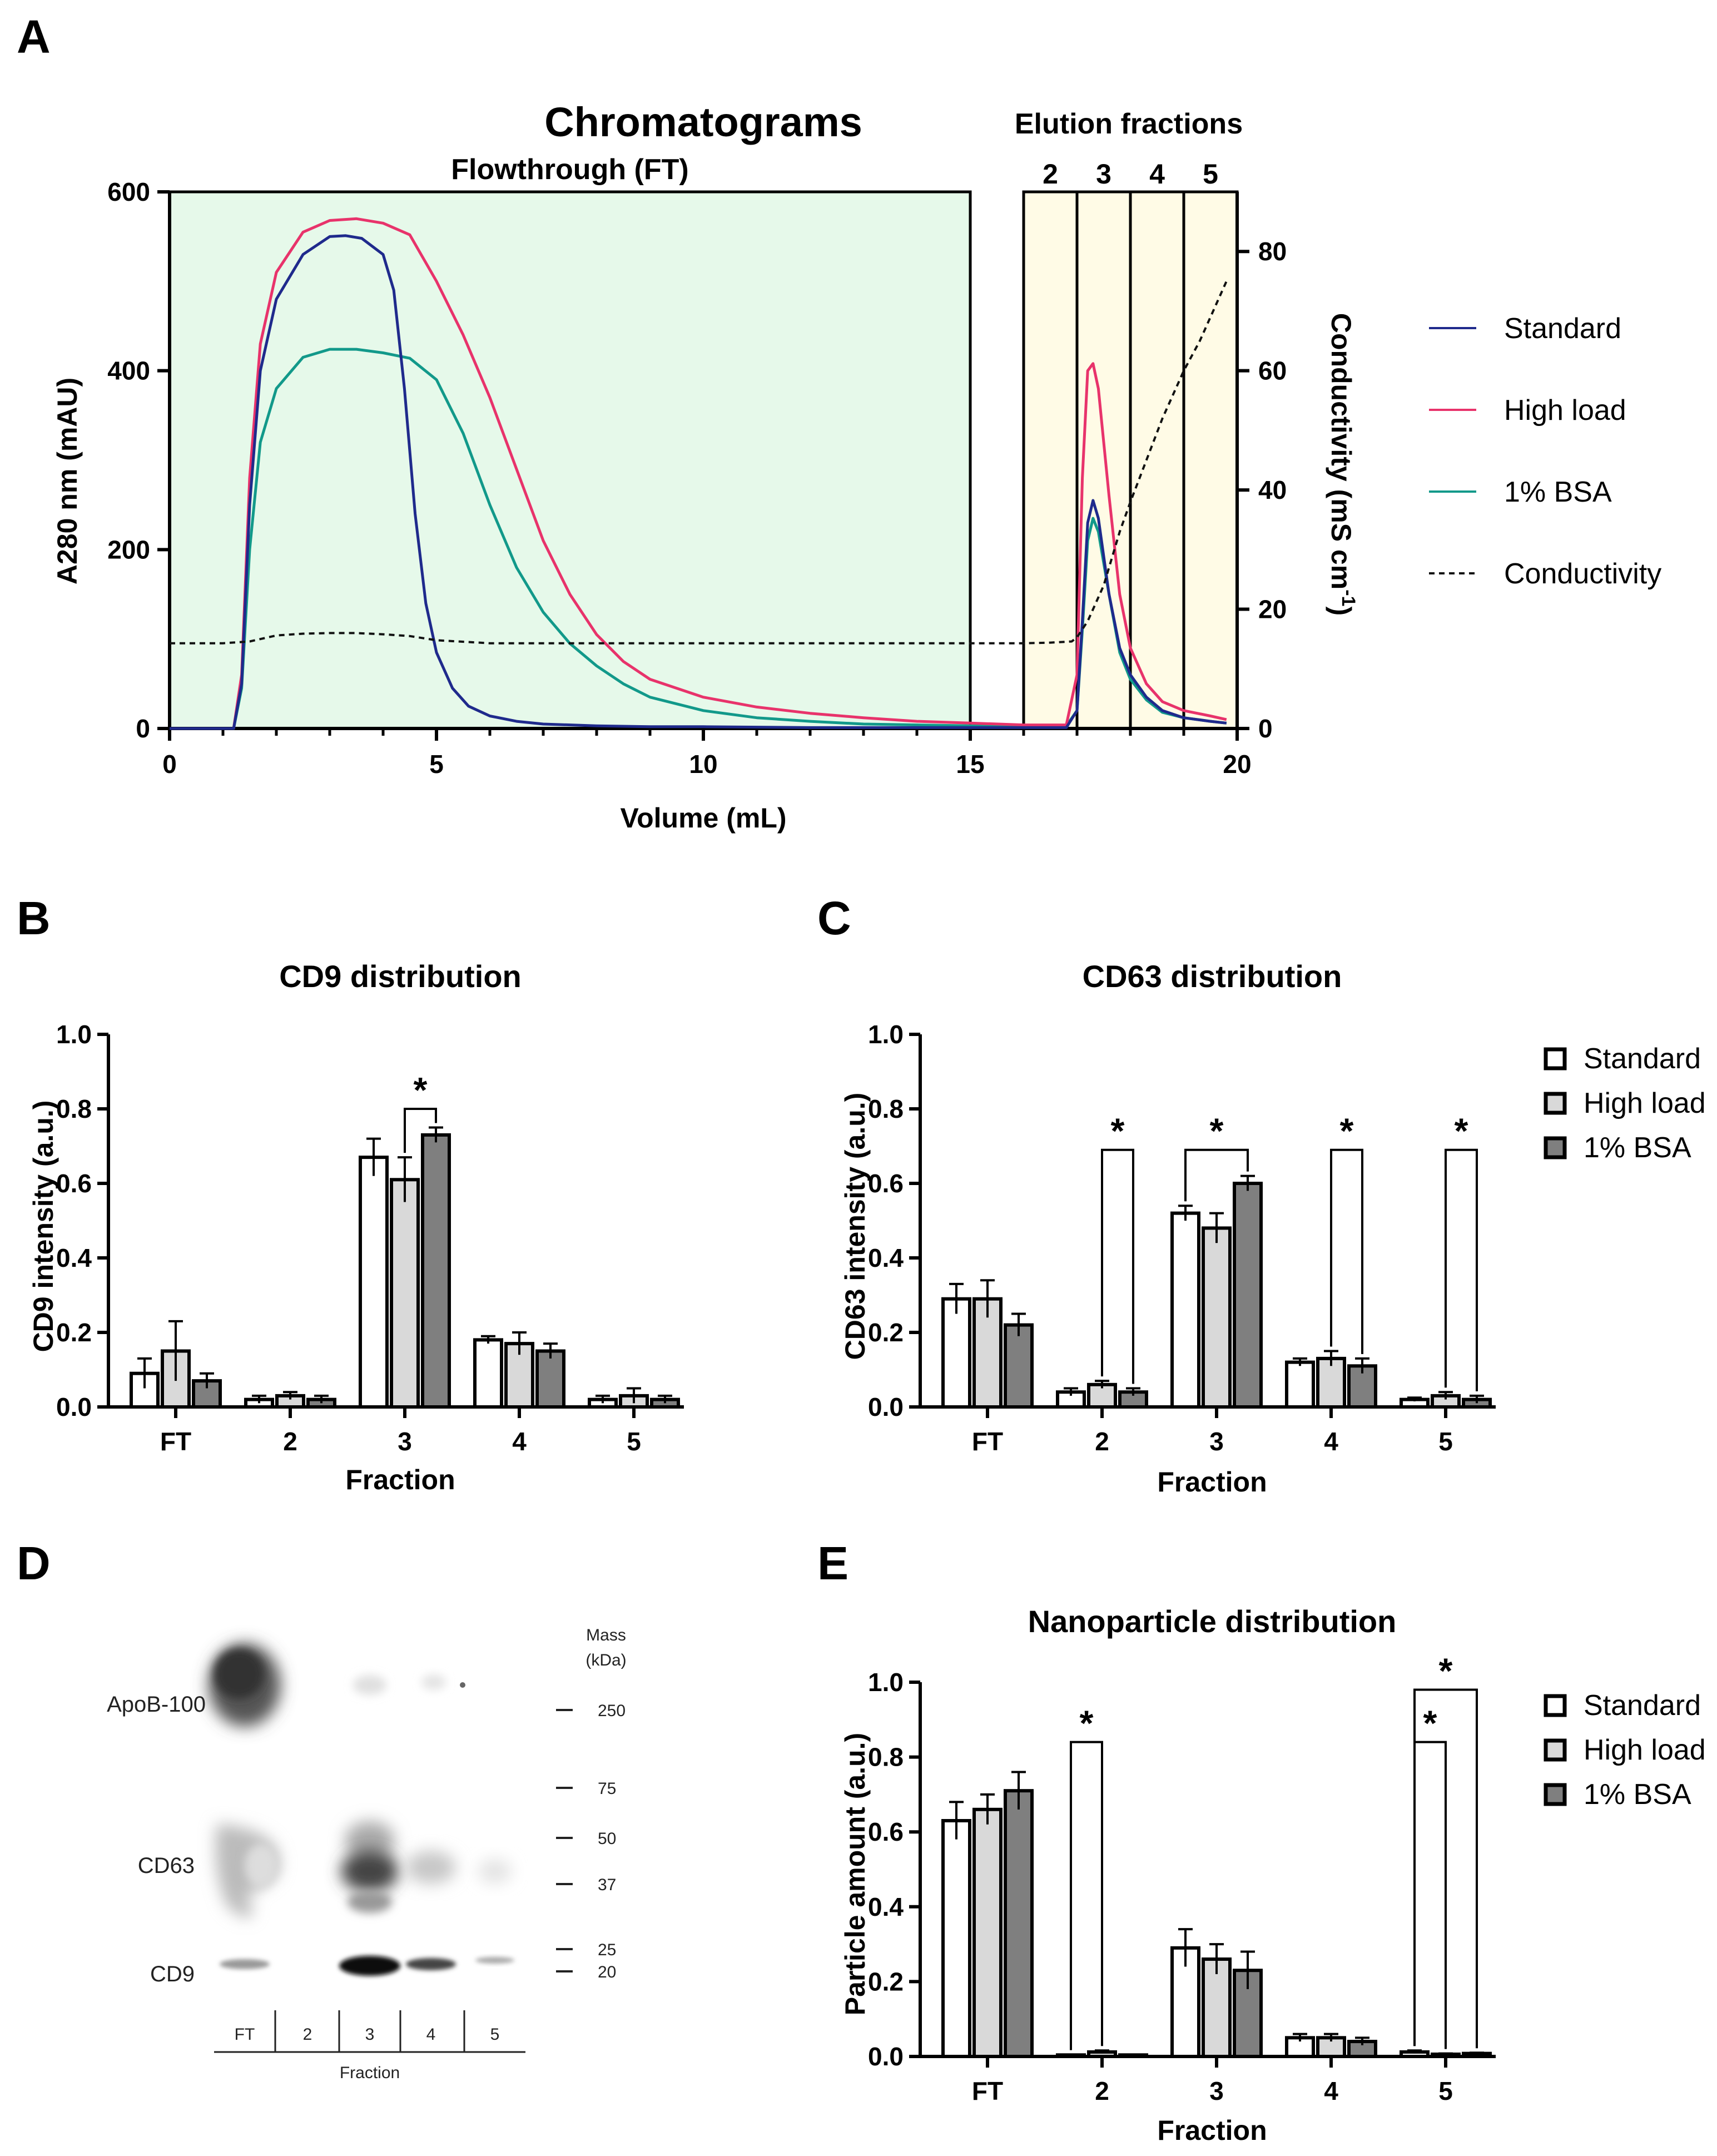  Describe the element at coordinates (707, 753) in the screenshot. I see `volume-axis: 0 5 10 15 20` at that location.